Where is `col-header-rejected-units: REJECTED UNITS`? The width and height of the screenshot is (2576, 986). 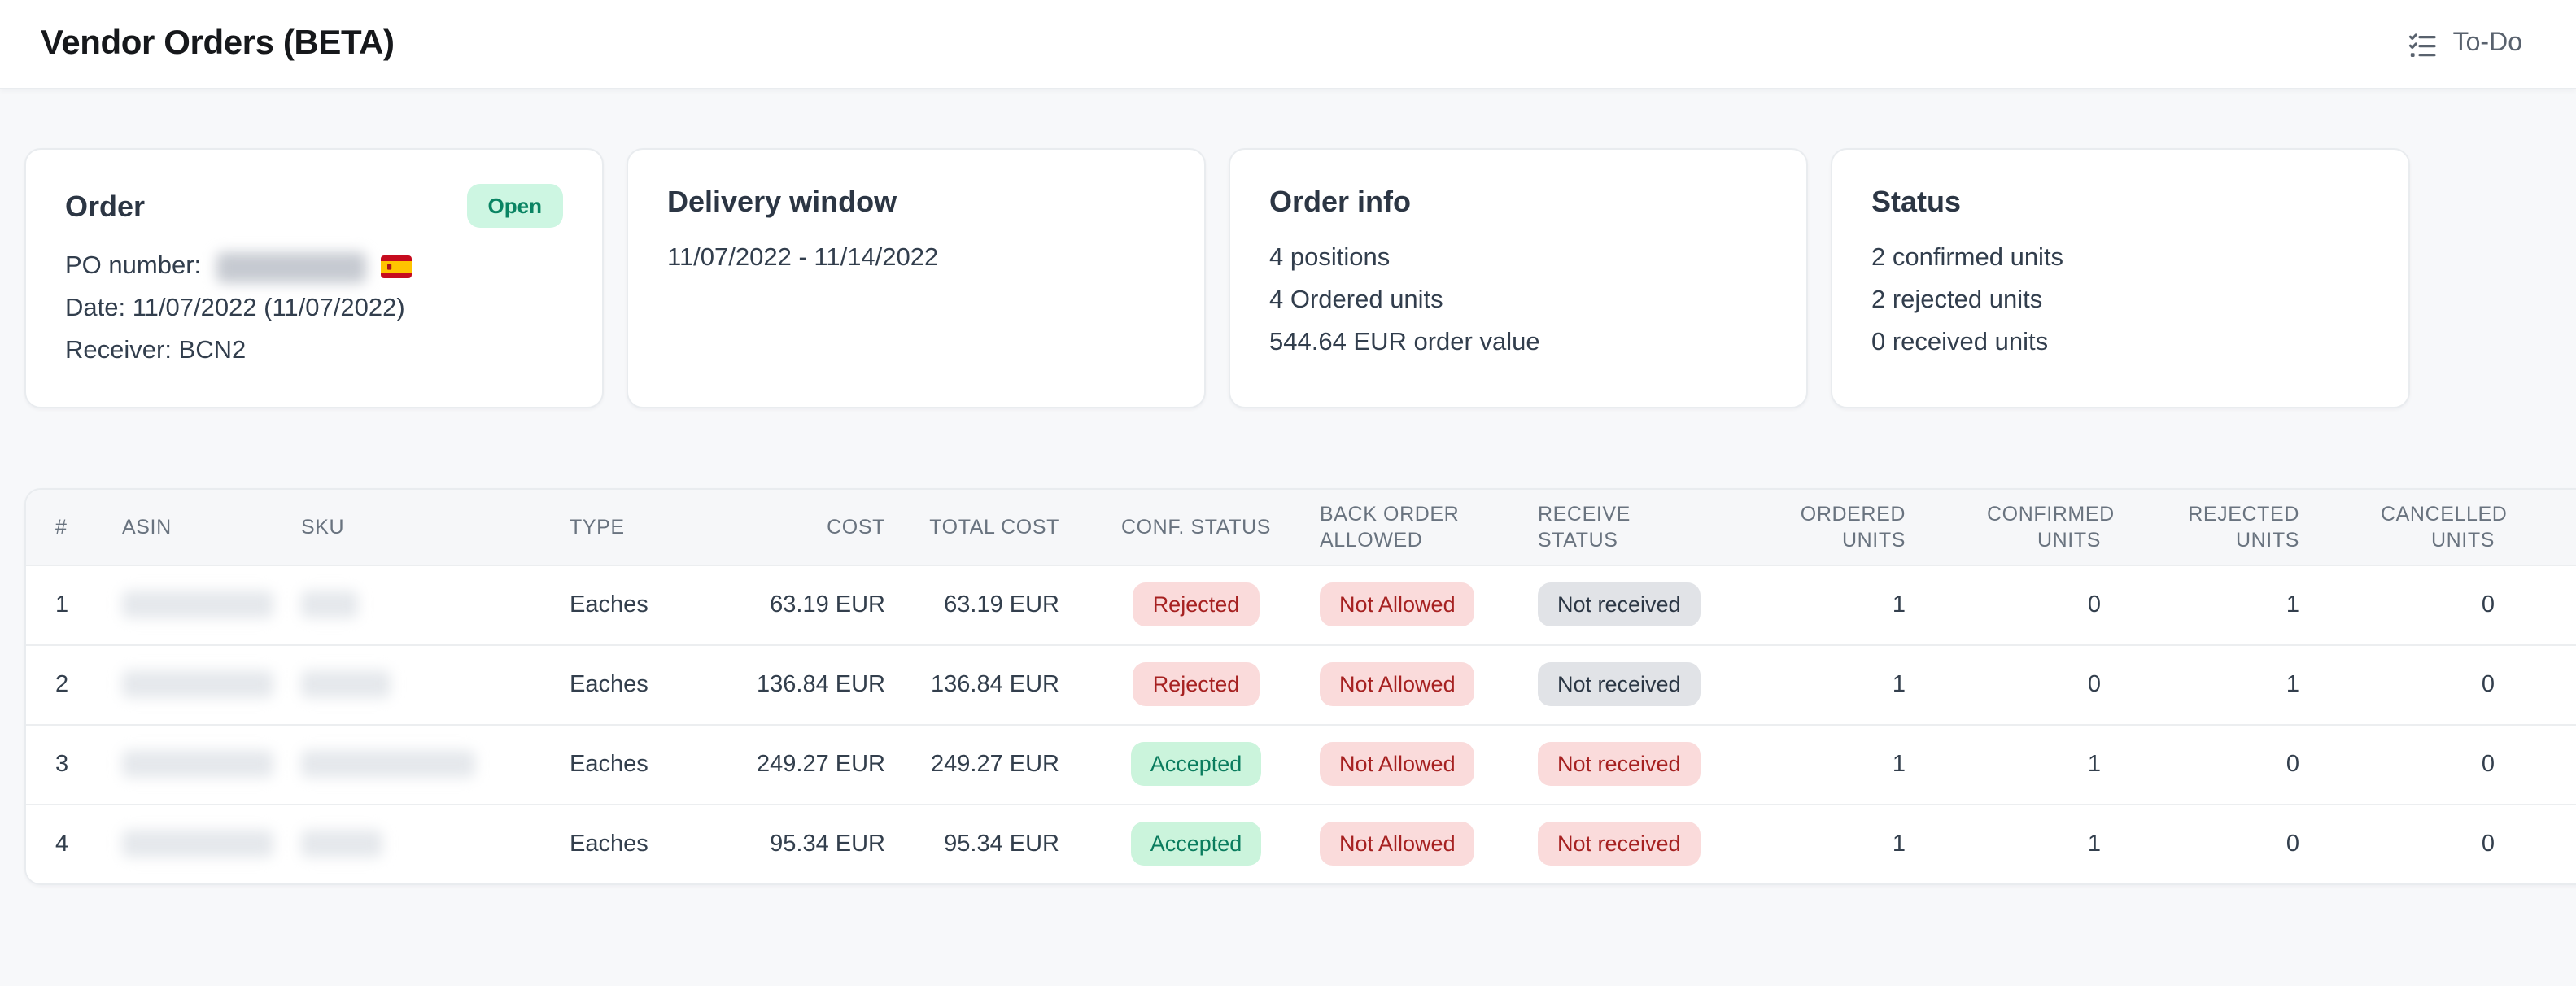
col-header-rejected-units: REJECTED UNITS is located at coordinates (2213, 527).